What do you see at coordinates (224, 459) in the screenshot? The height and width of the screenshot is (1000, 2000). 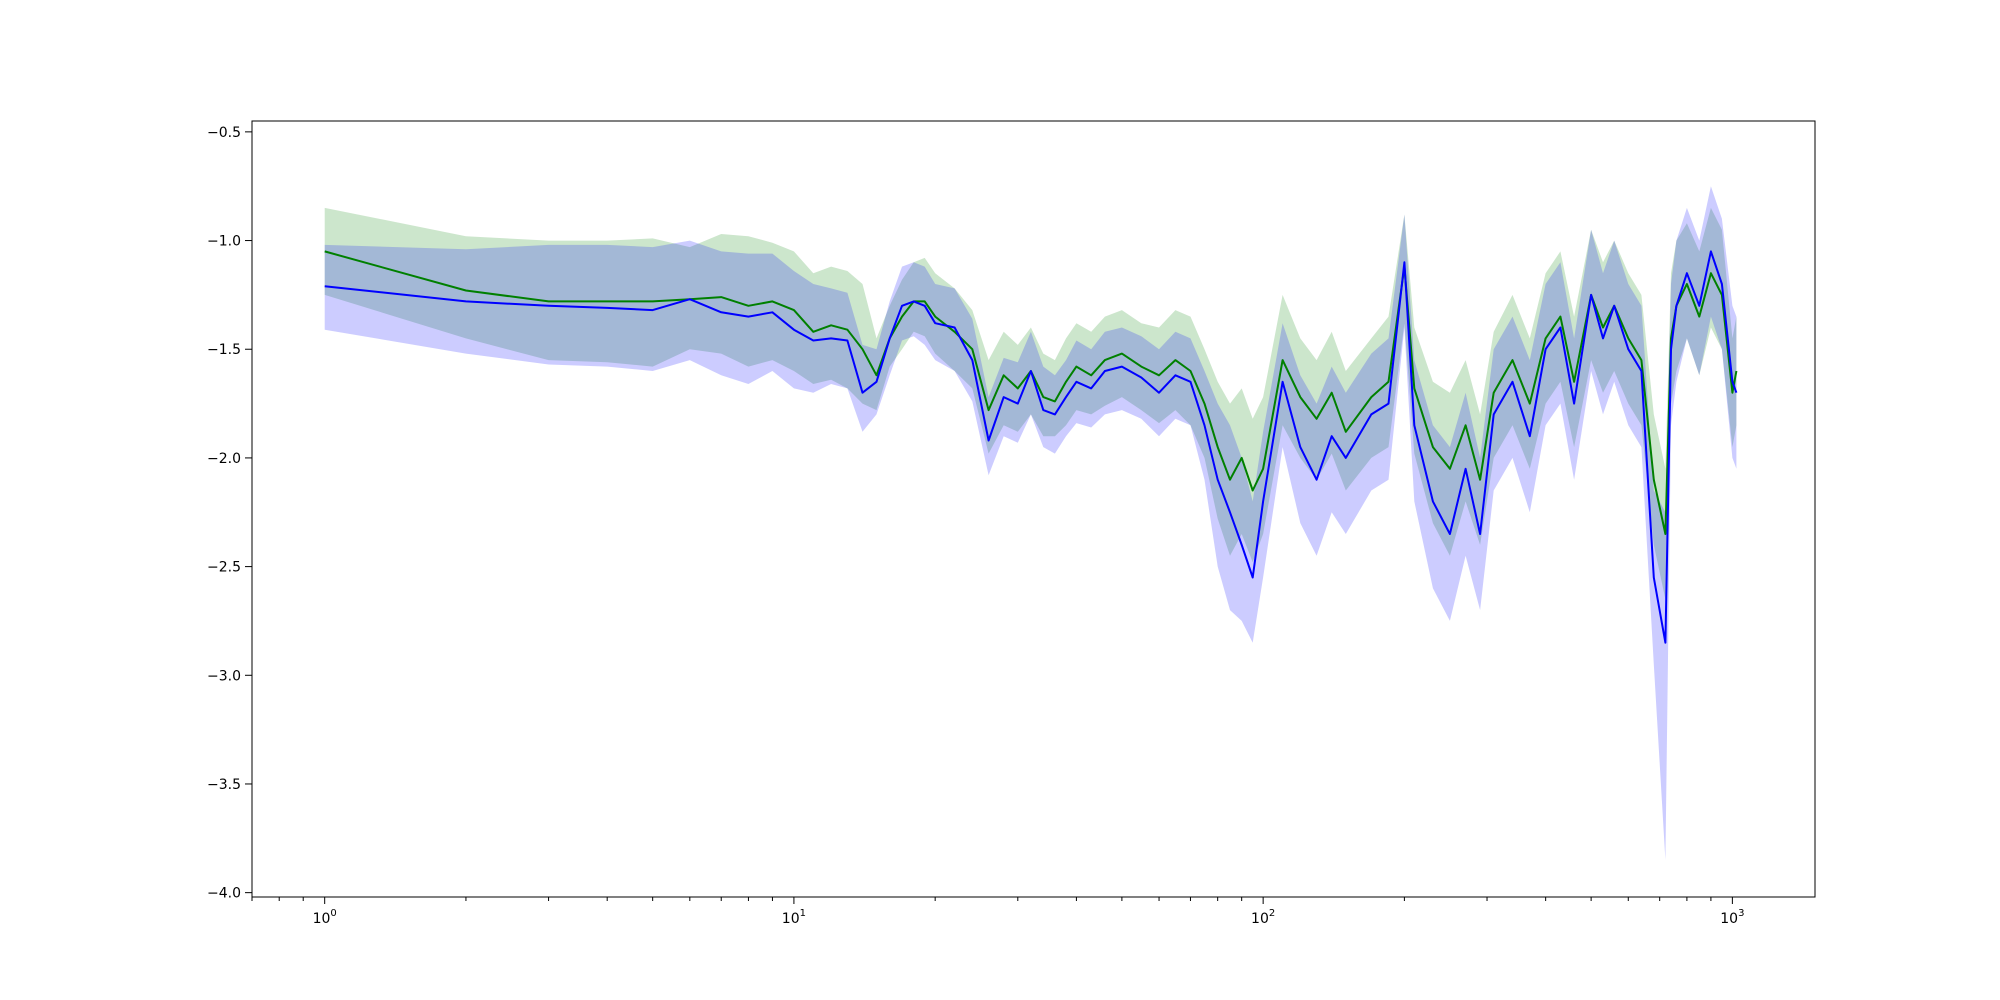 I see `y-tick-label: −2.0` at bounding box center [224, 459].